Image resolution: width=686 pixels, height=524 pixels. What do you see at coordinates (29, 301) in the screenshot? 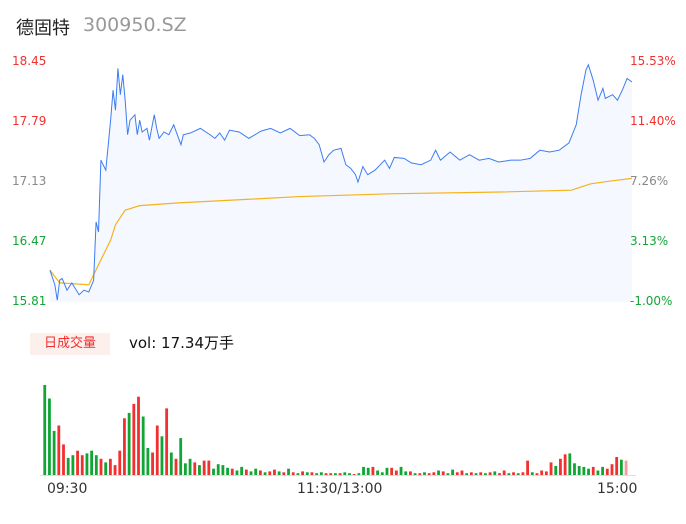
I see `y-left-tick: 15.81` at bounding box center [29, 301].